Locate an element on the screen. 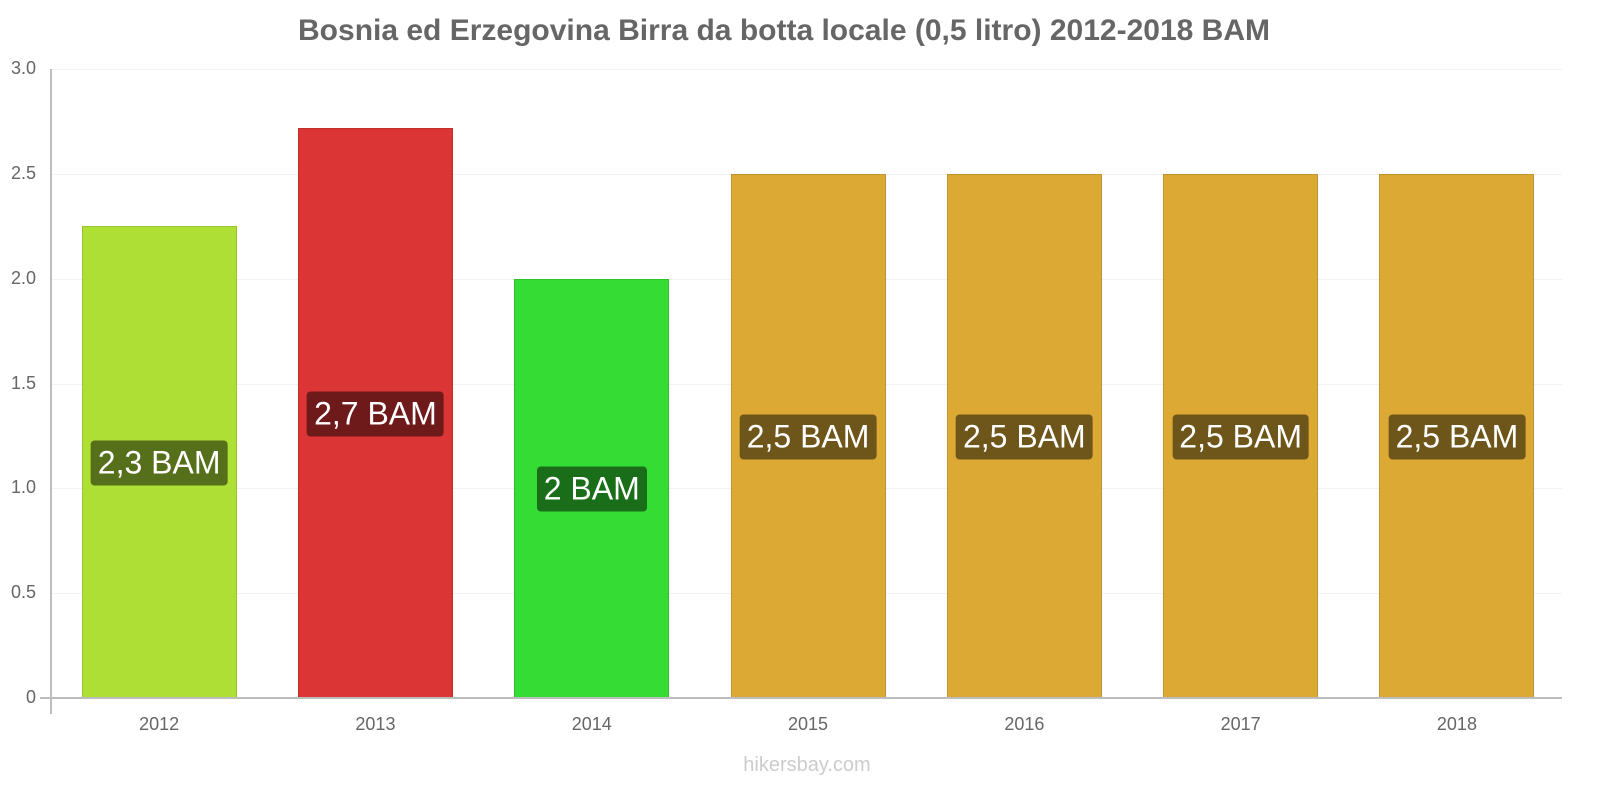  y-axis-line is located at coordinates (51, 391).